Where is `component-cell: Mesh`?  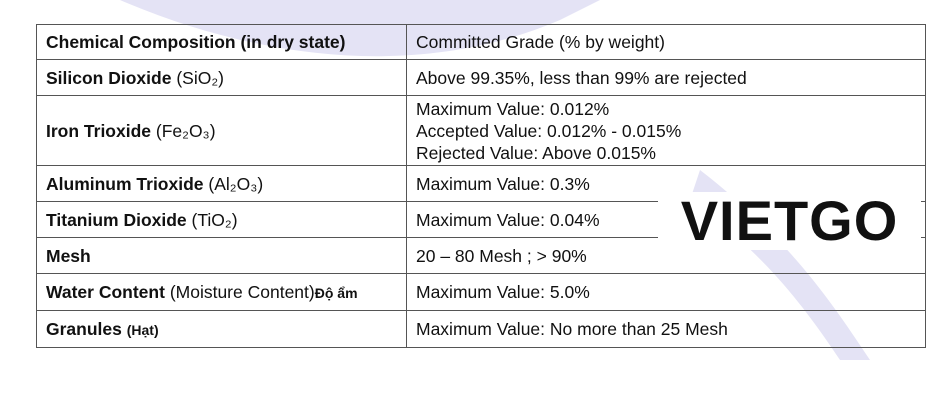
component-cell: Mesh is located at coordinates (221, 255).